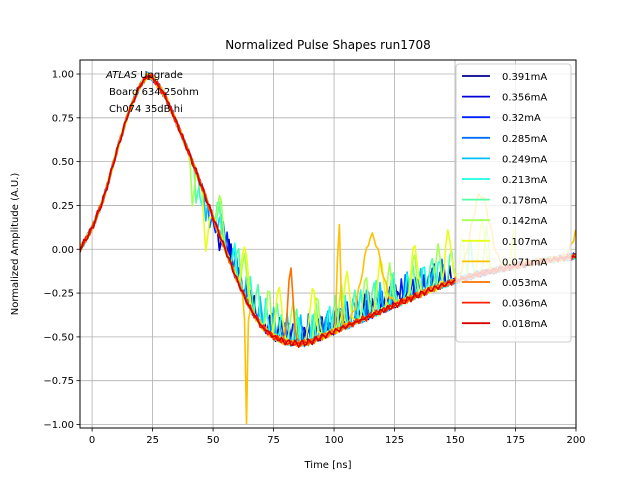  Describe the element at coordinates (334, 440) in the screenshot. I see `x-tick-label: 100` at that location.